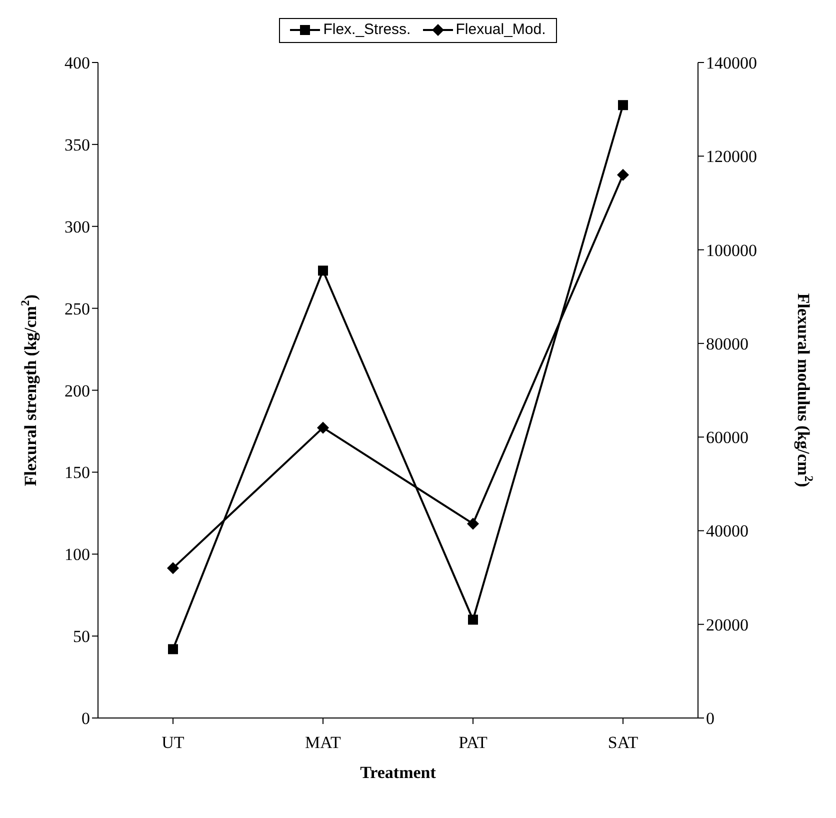  I want to click on y-tick-label: 400, so click(77, 63).